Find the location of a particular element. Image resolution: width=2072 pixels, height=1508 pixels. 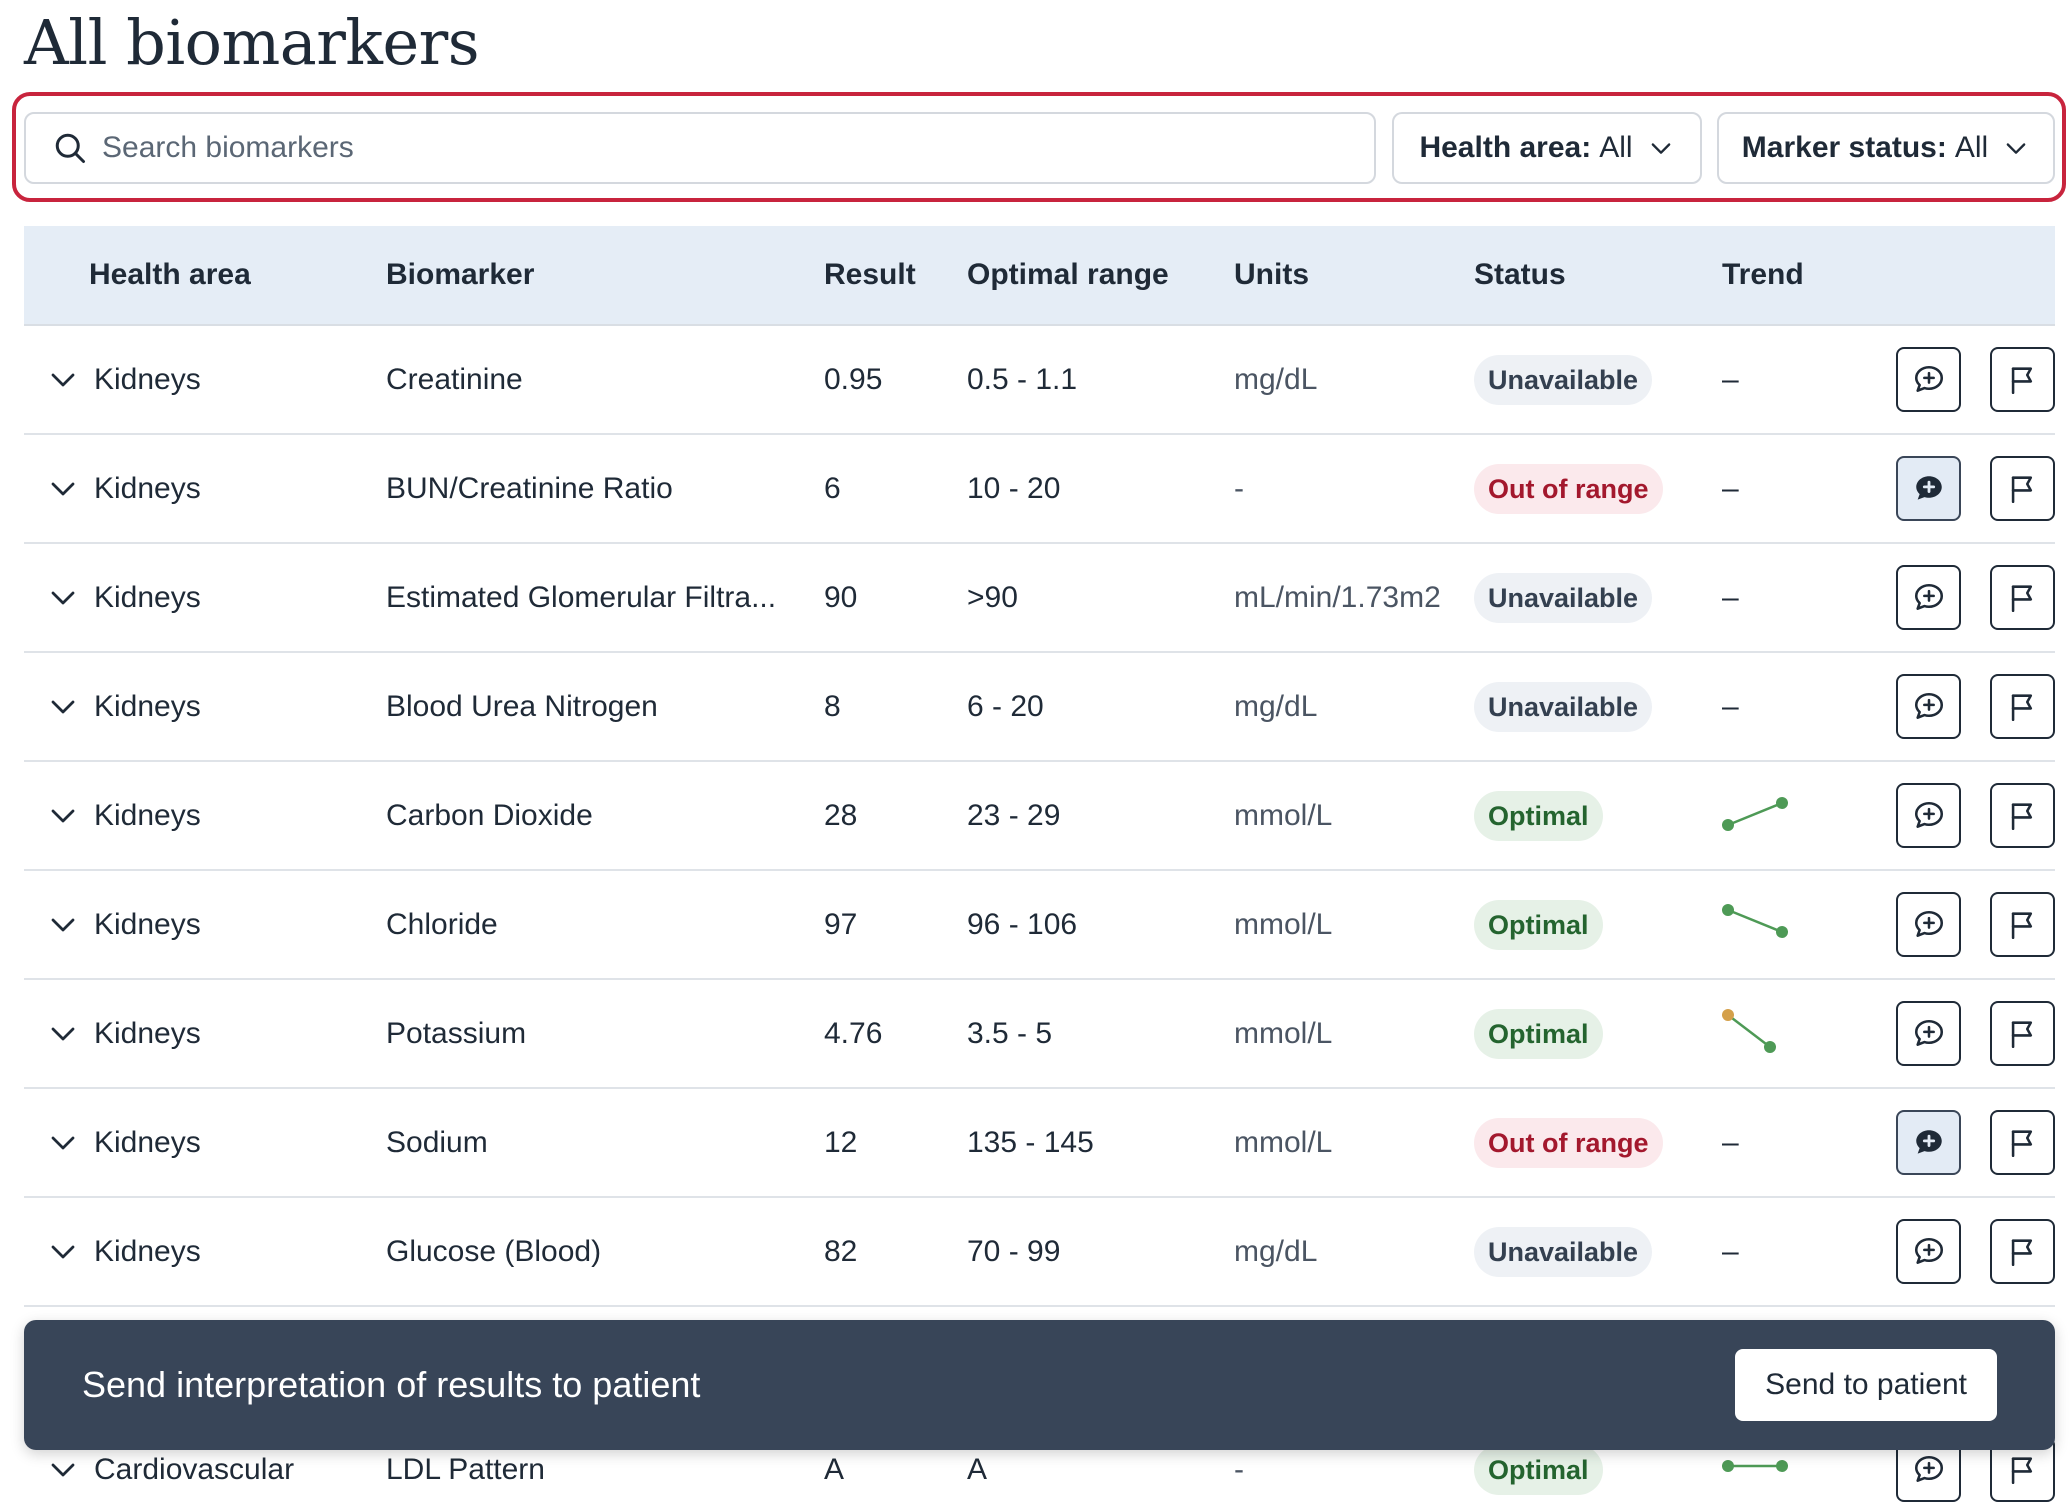

flag-icon is located at coordinates (2021, 1252).